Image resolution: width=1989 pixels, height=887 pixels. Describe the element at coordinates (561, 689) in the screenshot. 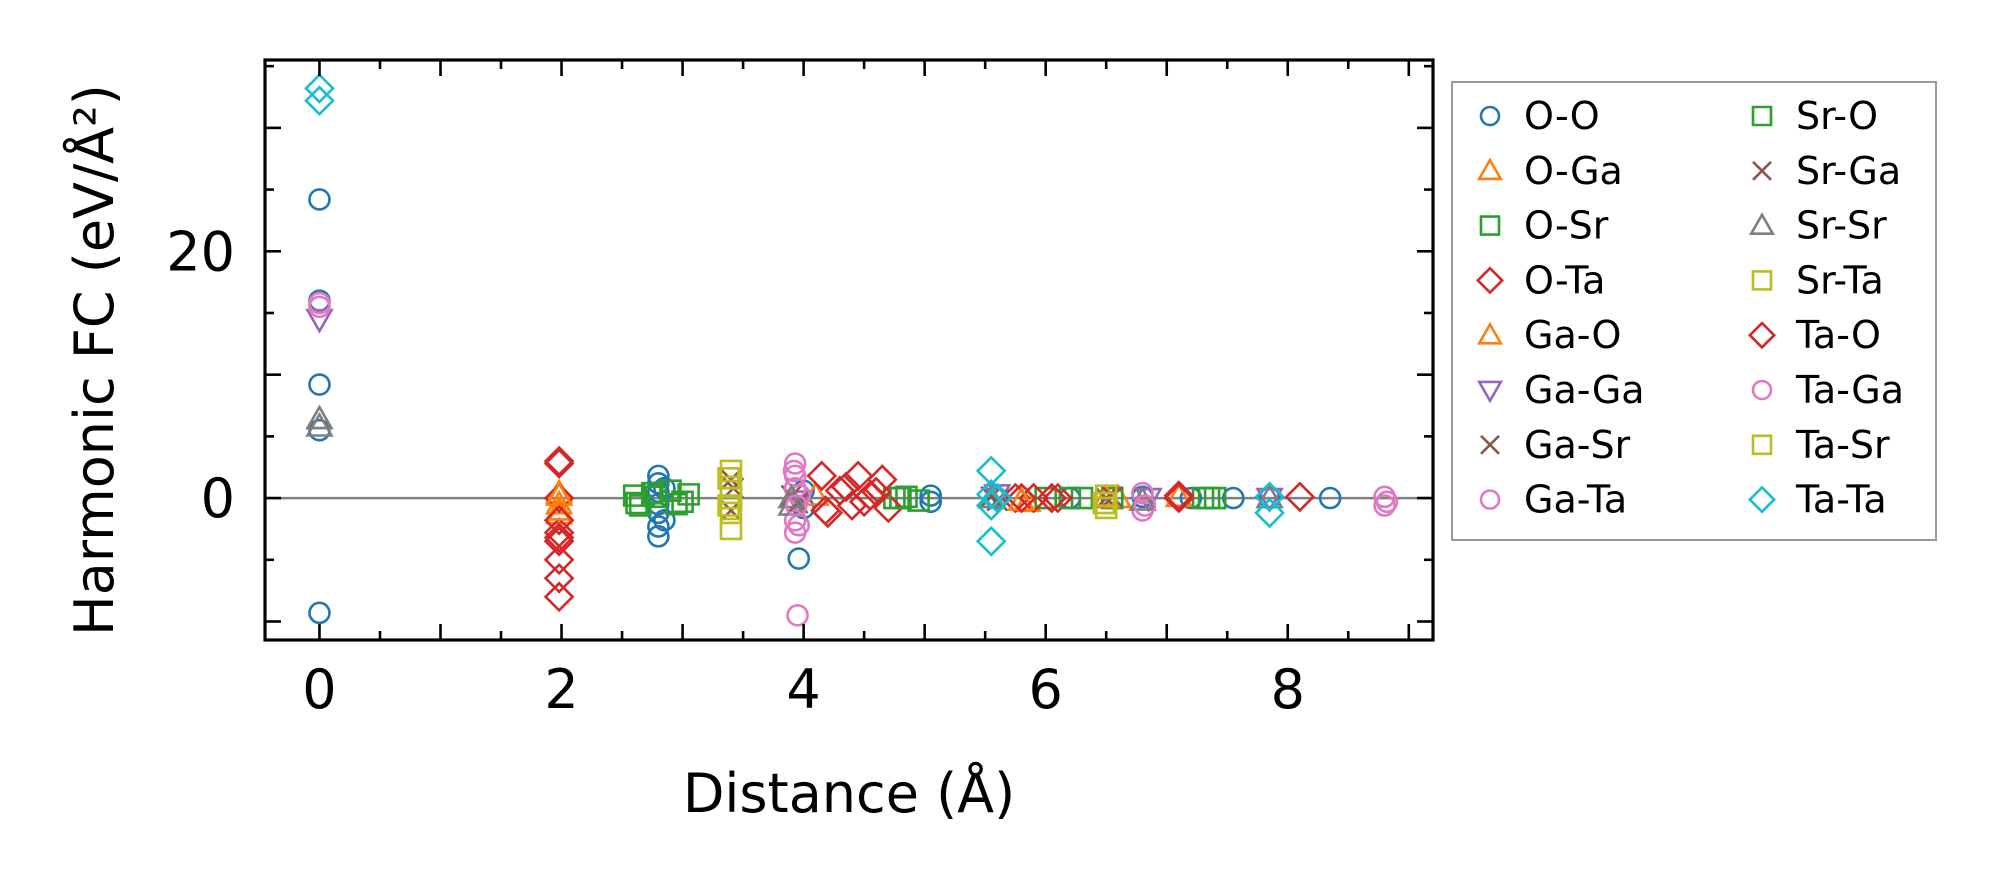

I see `x-tick-label: 2` at that location.